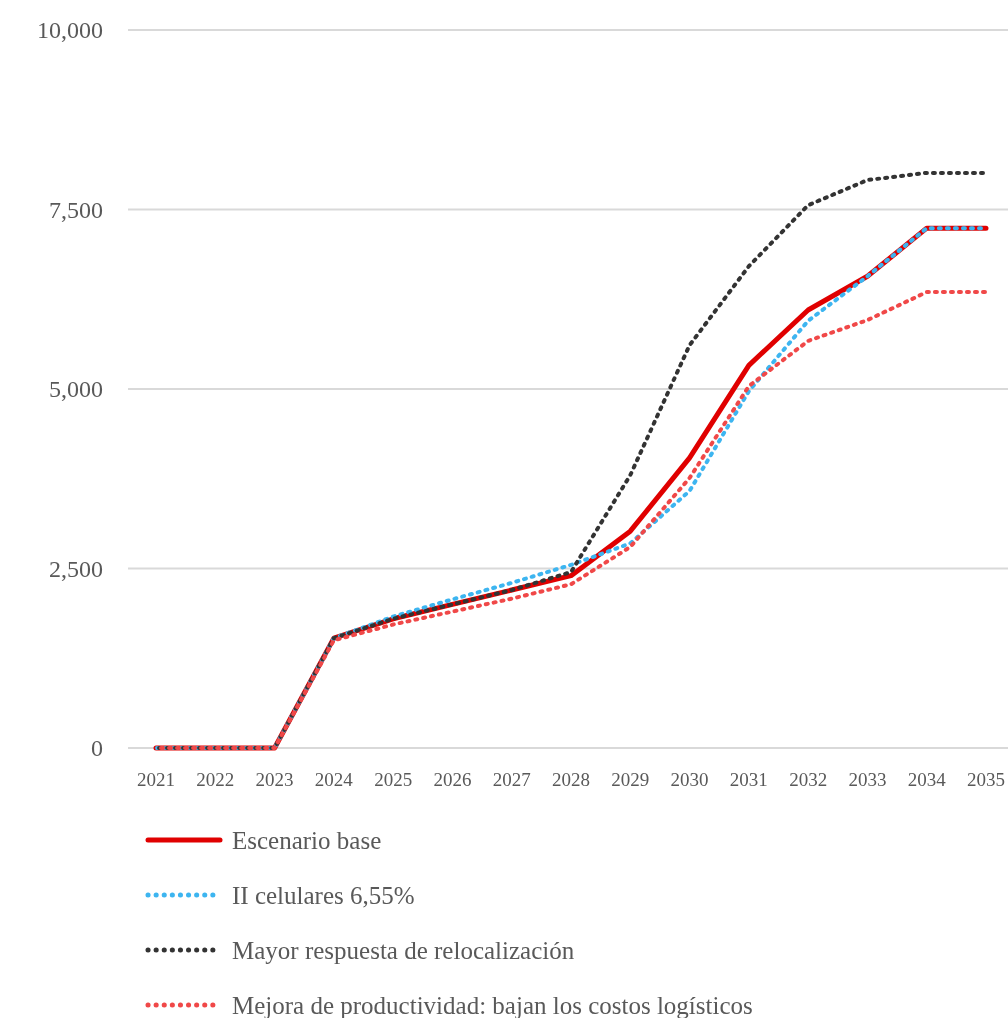 The width and height of the screenshot is (1008, 1021). Describe the element at coordinates (630, 779) in the screenshot. I see `x-tick-label: 2029` at that location.